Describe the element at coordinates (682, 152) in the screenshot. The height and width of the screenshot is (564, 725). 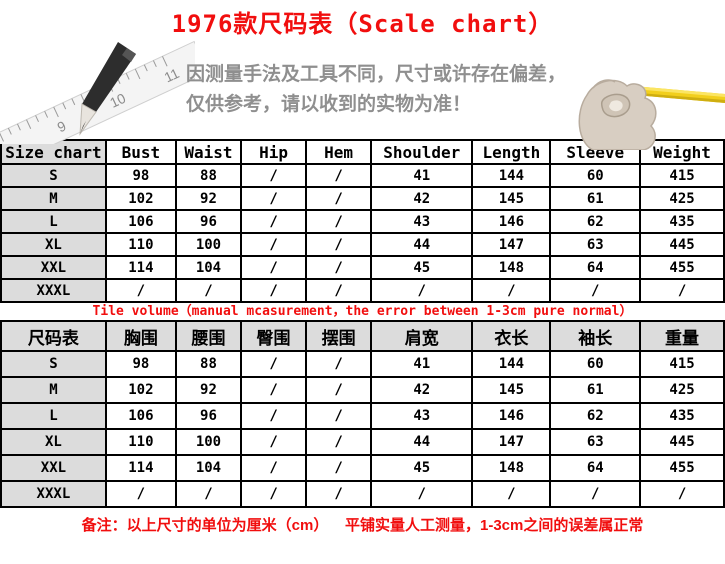
I see `column-header: Weight` at that location.